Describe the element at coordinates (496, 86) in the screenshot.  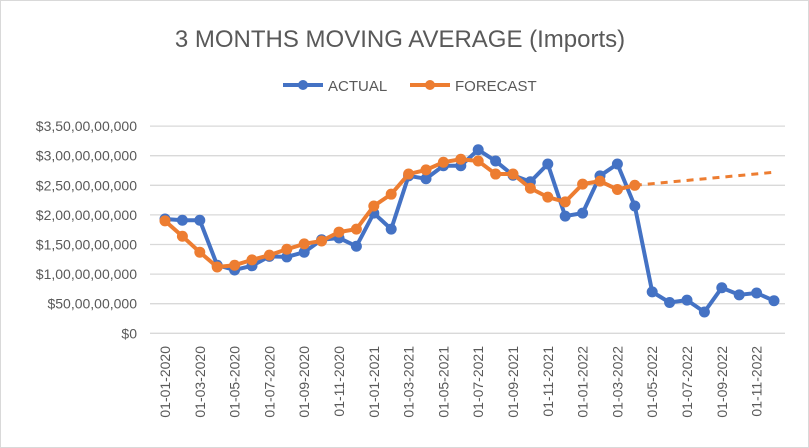
I see `legend-label-forecast: FORECAST` at that location.